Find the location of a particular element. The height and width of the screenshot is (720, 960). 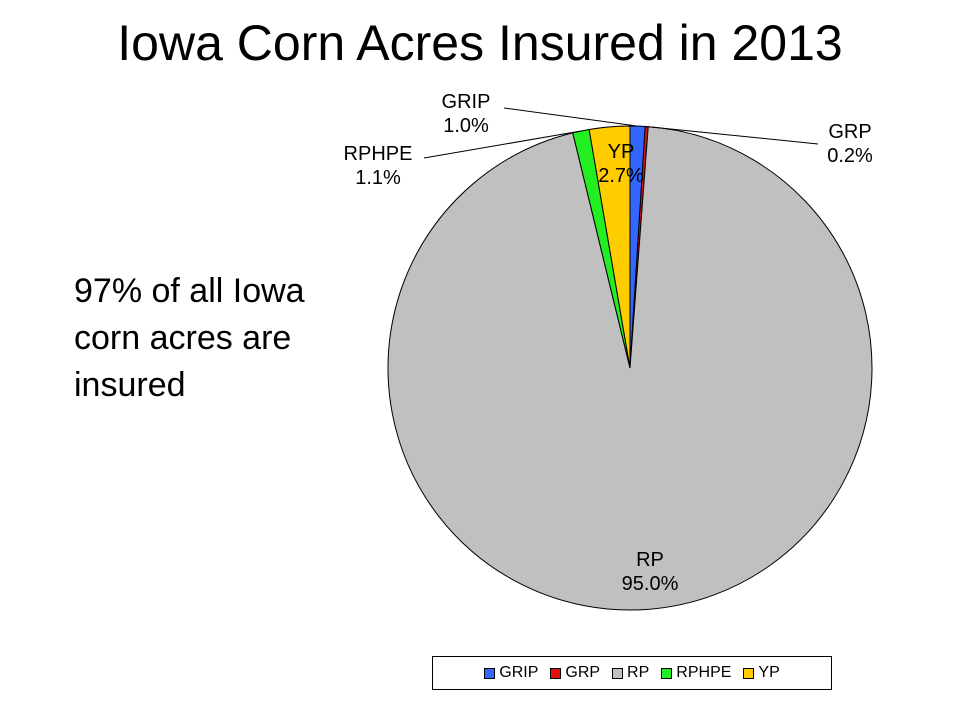

slice-label-grip: GRIP is located at coordinates (466, 102).